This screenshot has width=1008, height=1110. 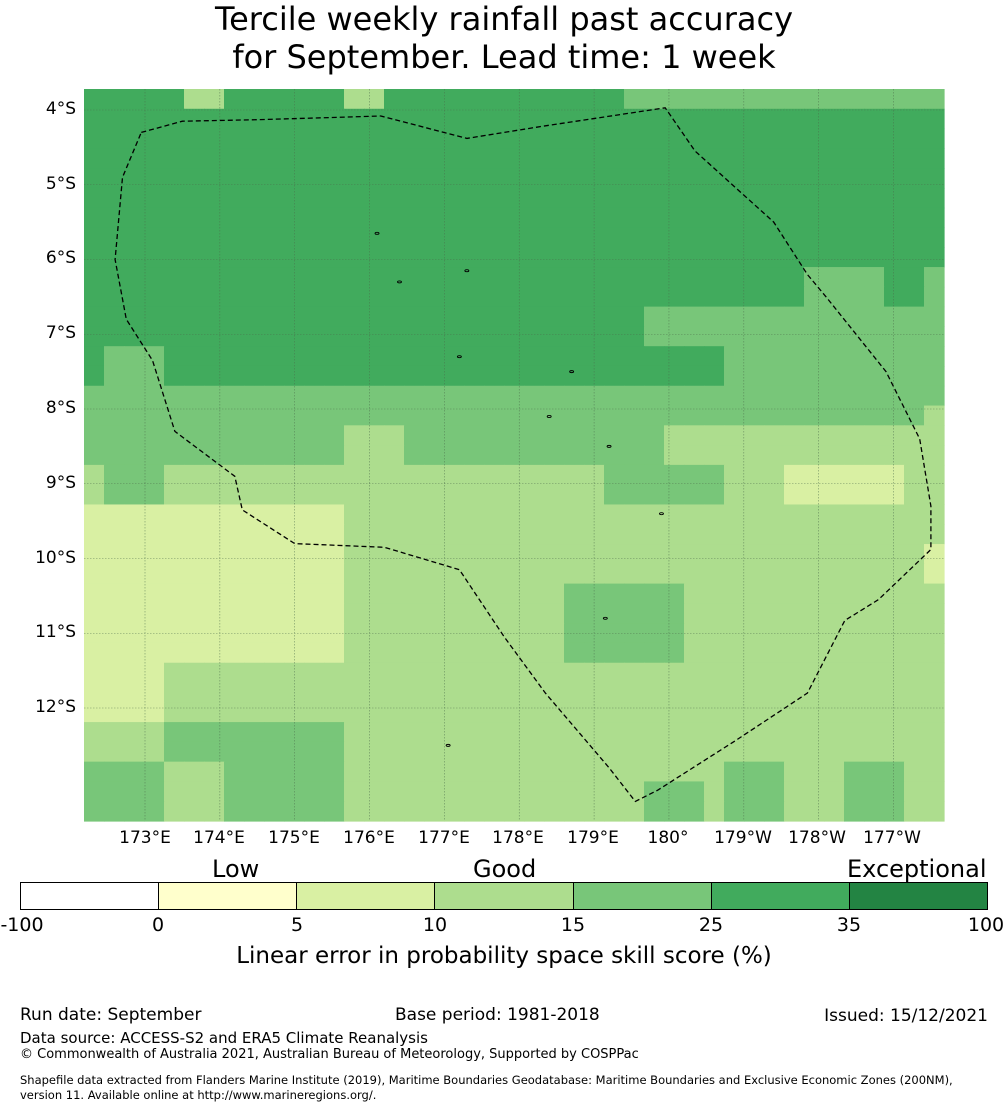 What do you see at coordinates (504, 57) in the screenshot?
I see `chart-title-line-2: for September. Lead time: 1 week` at bounding box center [504, 57].